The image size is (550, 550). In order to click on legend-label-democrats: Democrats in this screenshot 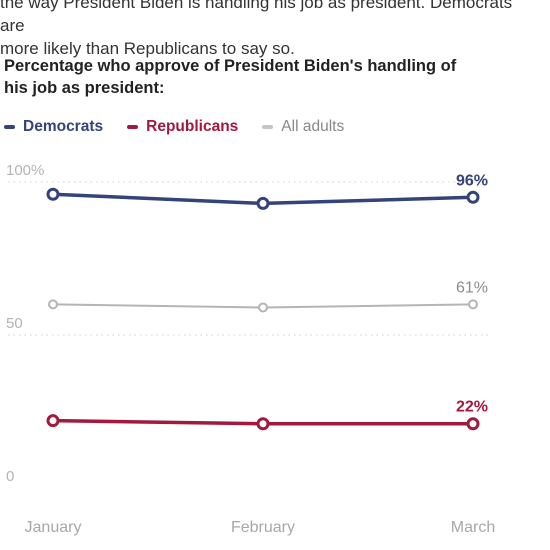, I will do `click(63, 126)`.